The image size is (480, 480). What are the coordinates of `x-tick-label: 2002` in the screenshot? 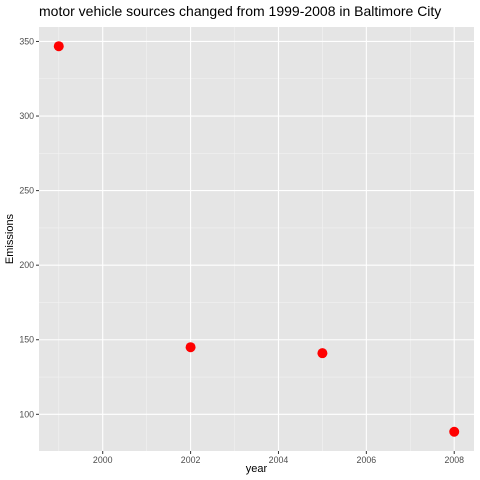 It's located at (191, 460).